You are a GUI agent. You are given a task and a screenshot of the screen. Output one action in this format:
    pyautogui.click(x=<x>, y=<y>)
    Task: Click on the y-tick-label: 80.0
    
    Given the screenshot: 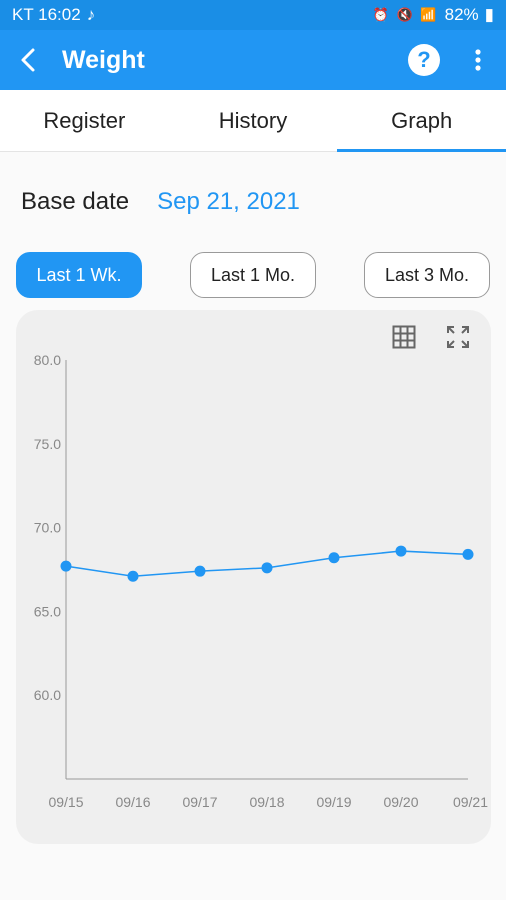 What is the action you would take?
    pyautogui.click(x=47, y=360)
    